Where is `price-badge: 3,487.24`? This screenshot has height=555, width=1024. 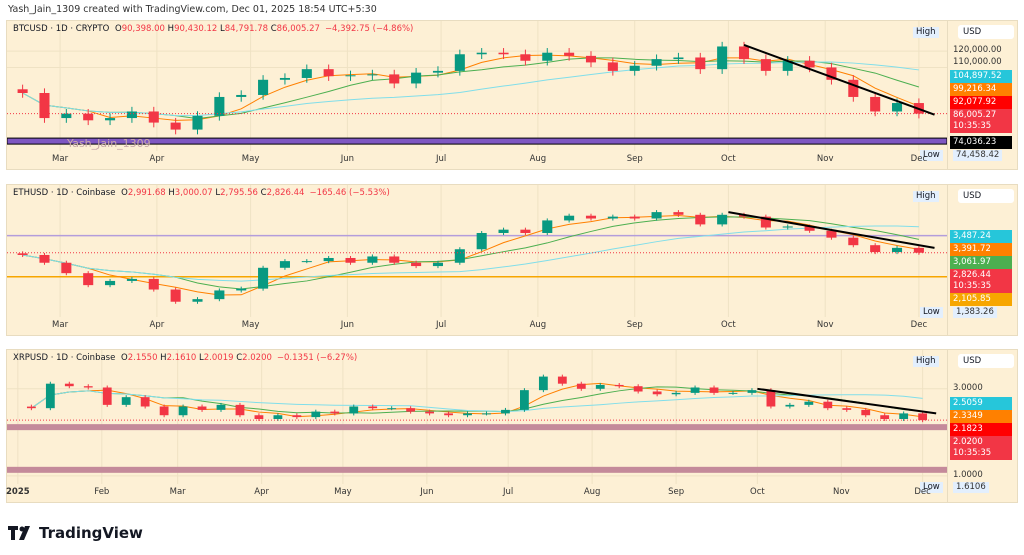 price-badge: 3,487.24 is located at coordinates (981, 236).